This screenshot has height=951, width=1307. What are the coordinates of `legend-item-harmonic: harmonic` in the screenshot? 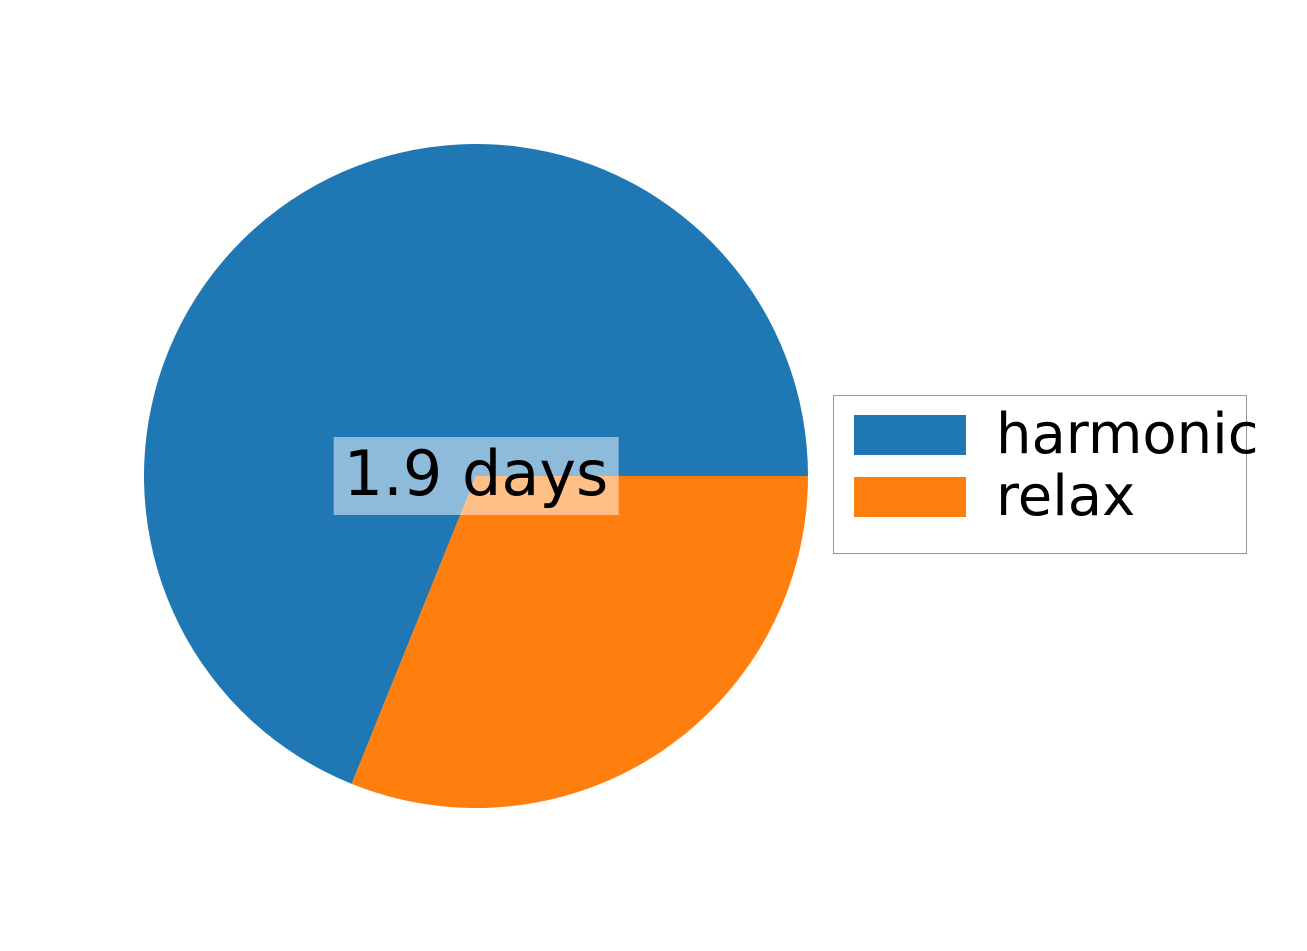 It's located at (1056, 435).